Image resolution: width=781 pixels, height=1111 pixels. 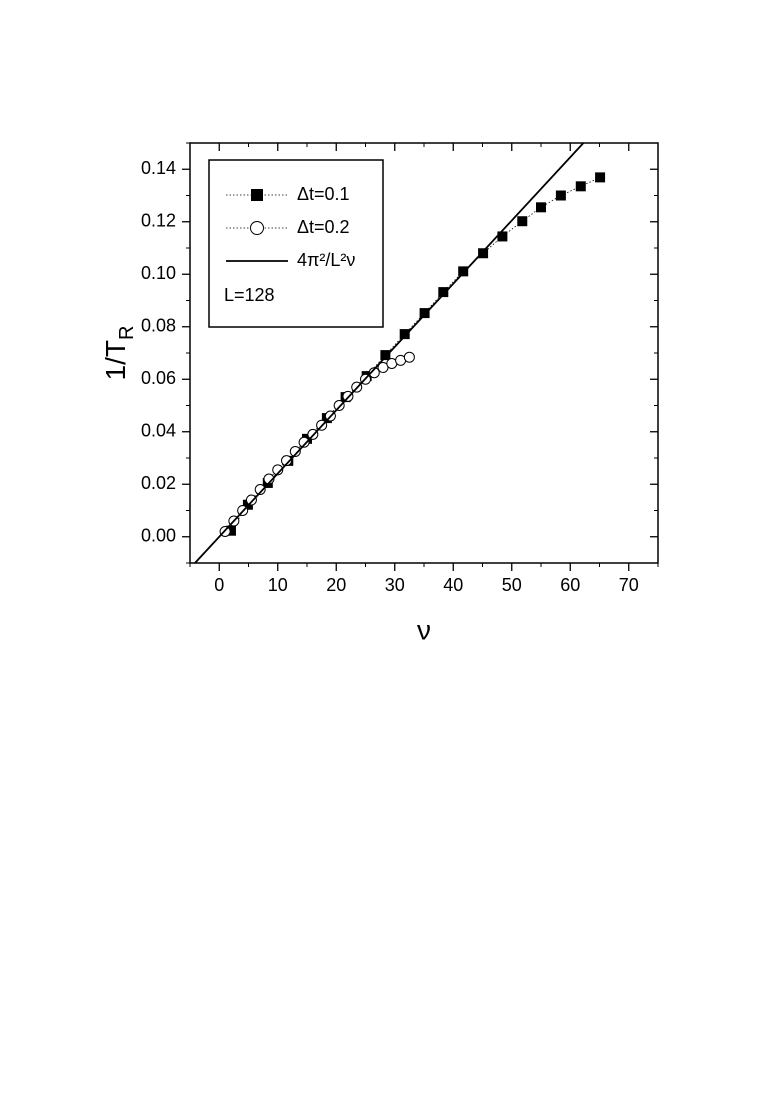 I want to click on y-tick-label: 0.10, so click(x=158, y=273).